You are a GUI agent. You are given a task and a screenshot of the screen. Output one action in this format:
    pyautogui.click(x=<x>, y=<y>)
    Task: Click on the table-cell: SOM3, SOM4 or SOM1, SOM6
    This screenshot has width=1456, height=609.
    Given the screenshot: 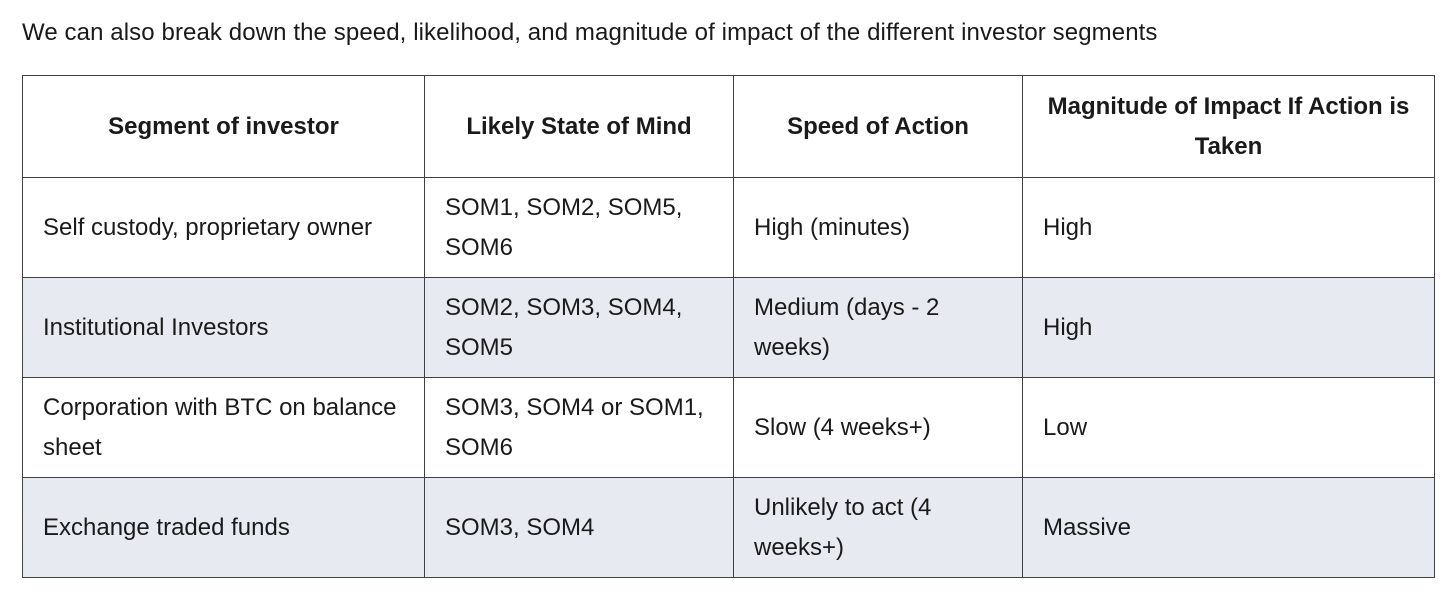 What is the action you would take?
    pyautogui.click(x=579, y=427)
    